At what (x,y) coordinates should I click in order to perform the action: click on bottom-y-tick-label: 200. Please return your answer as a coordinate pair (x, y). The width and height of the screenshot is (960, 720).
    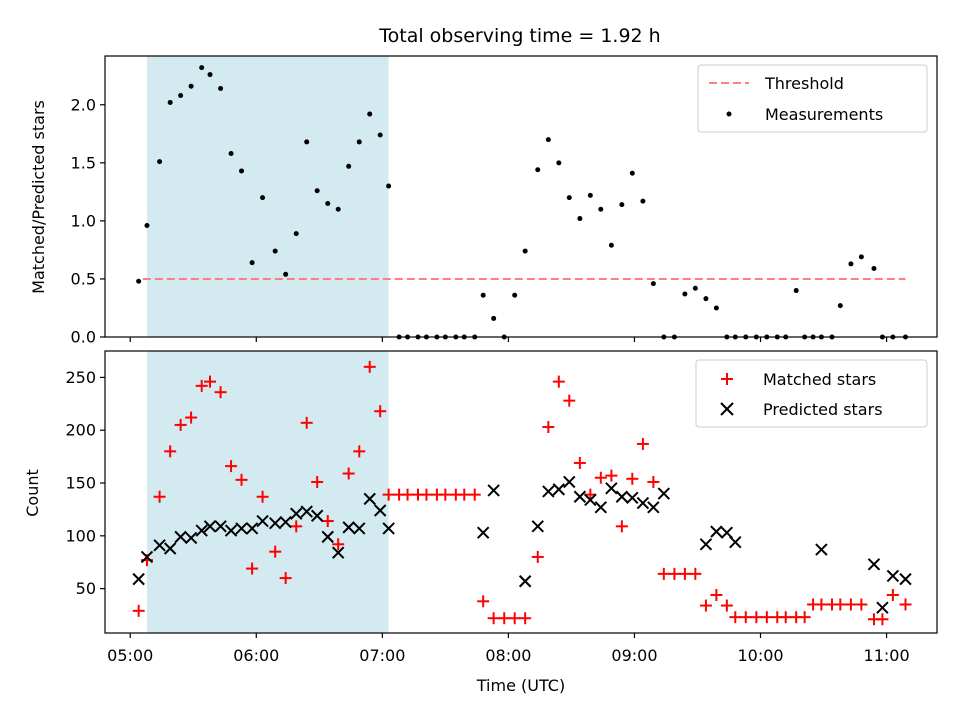
    Looking at the image, I should click on (80, 430).